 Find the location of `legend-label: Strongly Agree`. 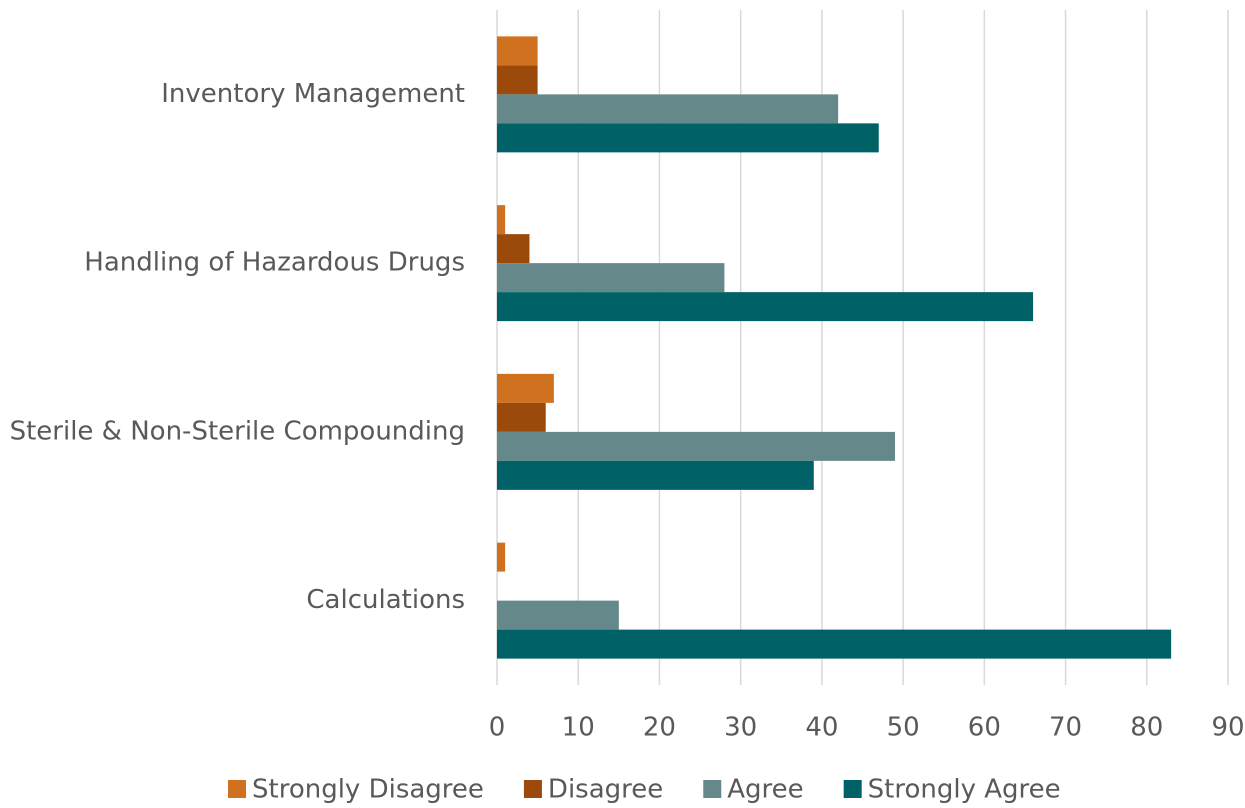

legend-label: Strongly Agree is located at coordinates (964, 790).